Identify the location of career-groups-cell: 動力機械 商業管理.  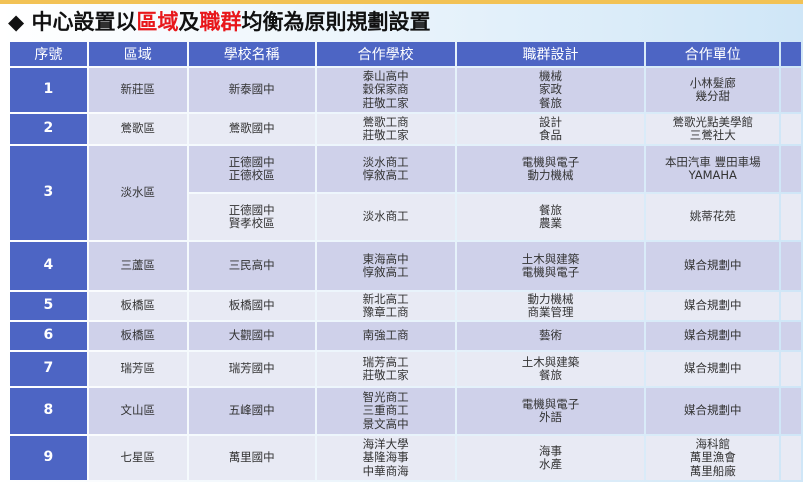
(550, 306).